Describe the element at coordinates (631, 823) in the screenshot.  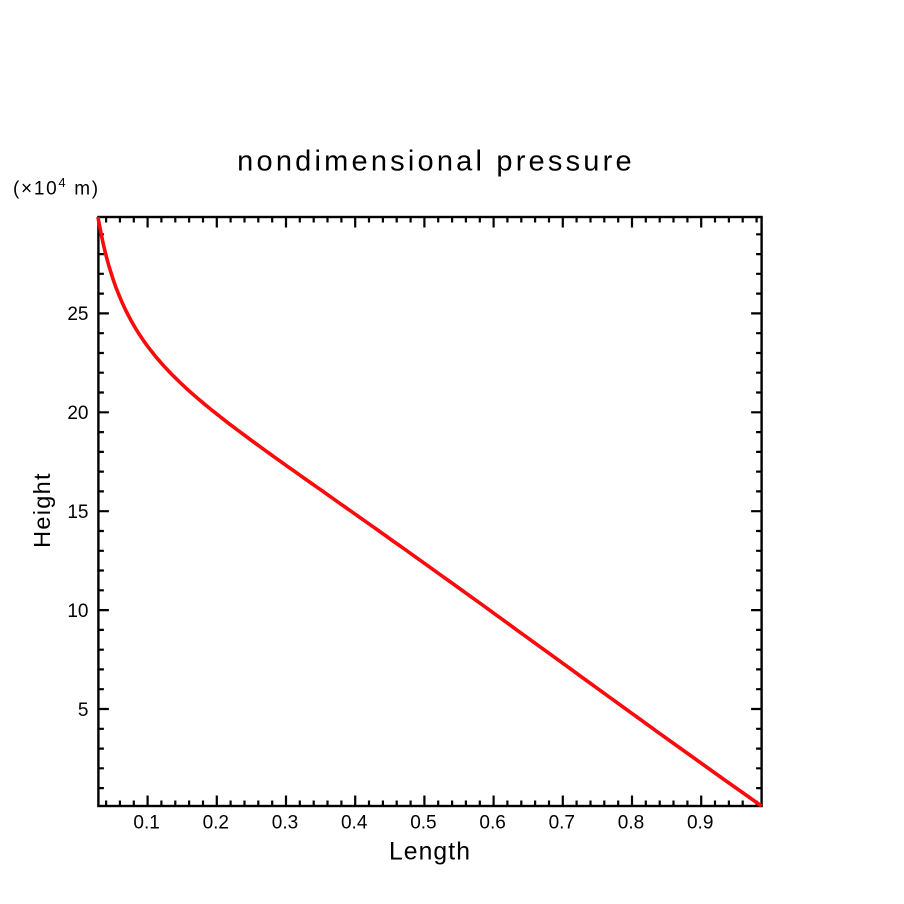
I see `svg-text: 0.8` at that location.